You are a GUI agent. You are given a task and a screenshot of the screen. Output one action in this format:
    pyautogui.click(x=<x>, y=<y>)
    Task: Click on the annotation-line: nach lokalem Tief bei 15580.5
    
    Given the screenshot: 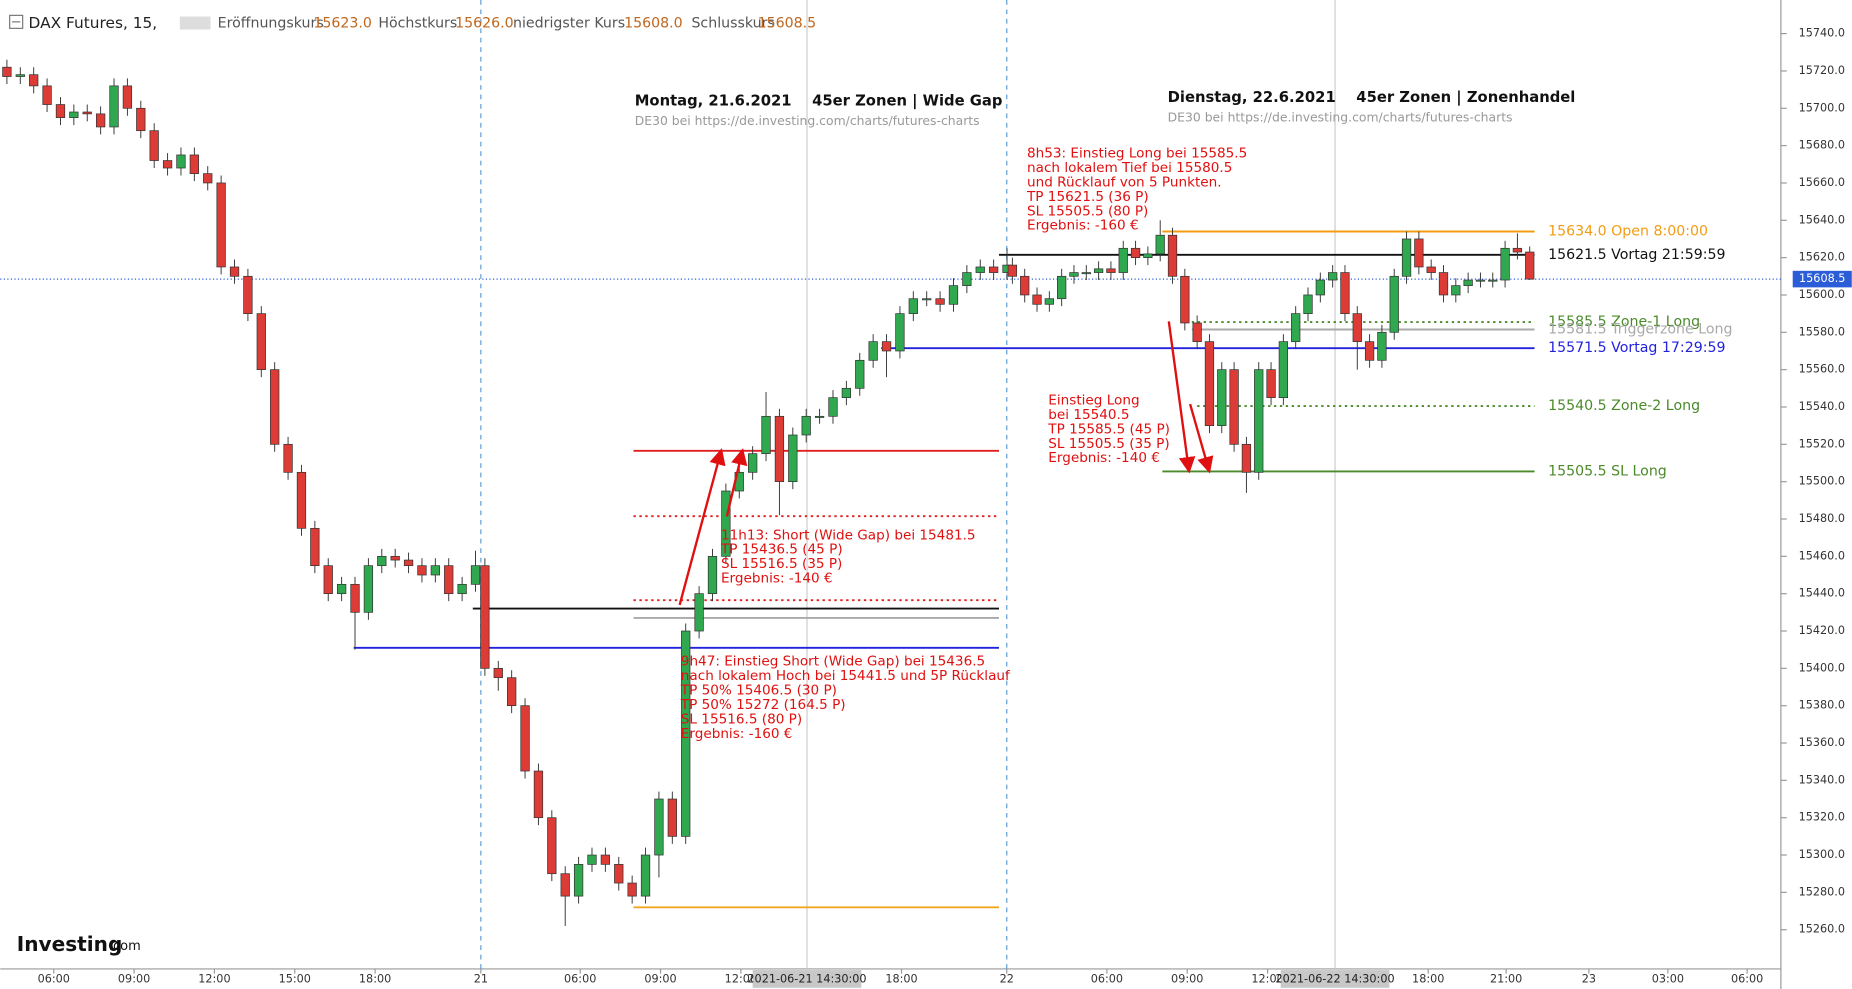 What is the action you would take?
    pyautogui.click(x=1129, y=168)
    